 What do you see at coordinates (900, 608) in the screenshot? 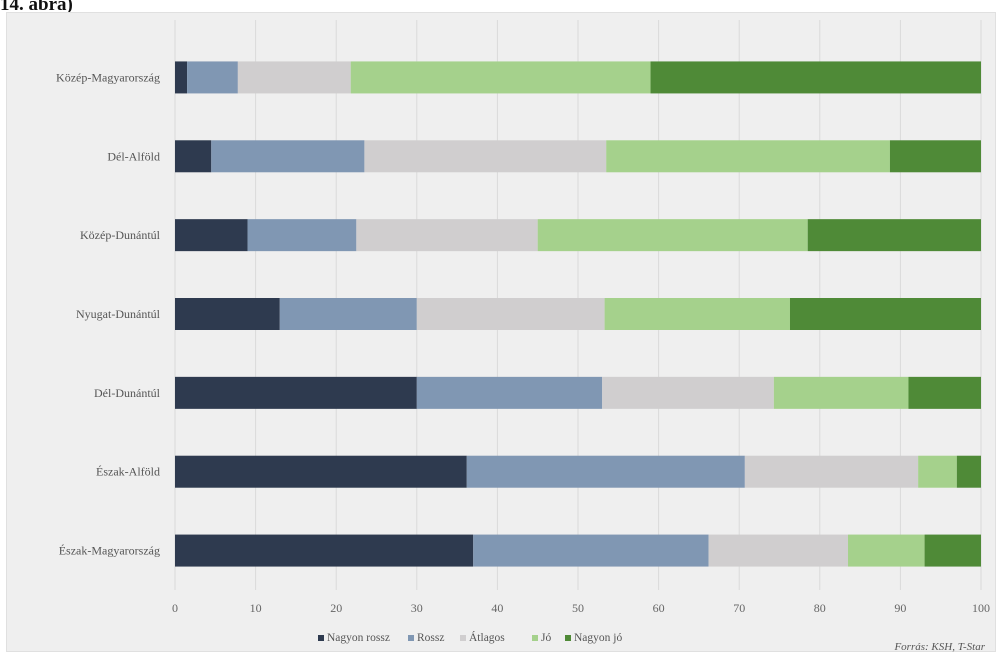
I see `x-tick-label: 90` at bounding box center [900, 608].